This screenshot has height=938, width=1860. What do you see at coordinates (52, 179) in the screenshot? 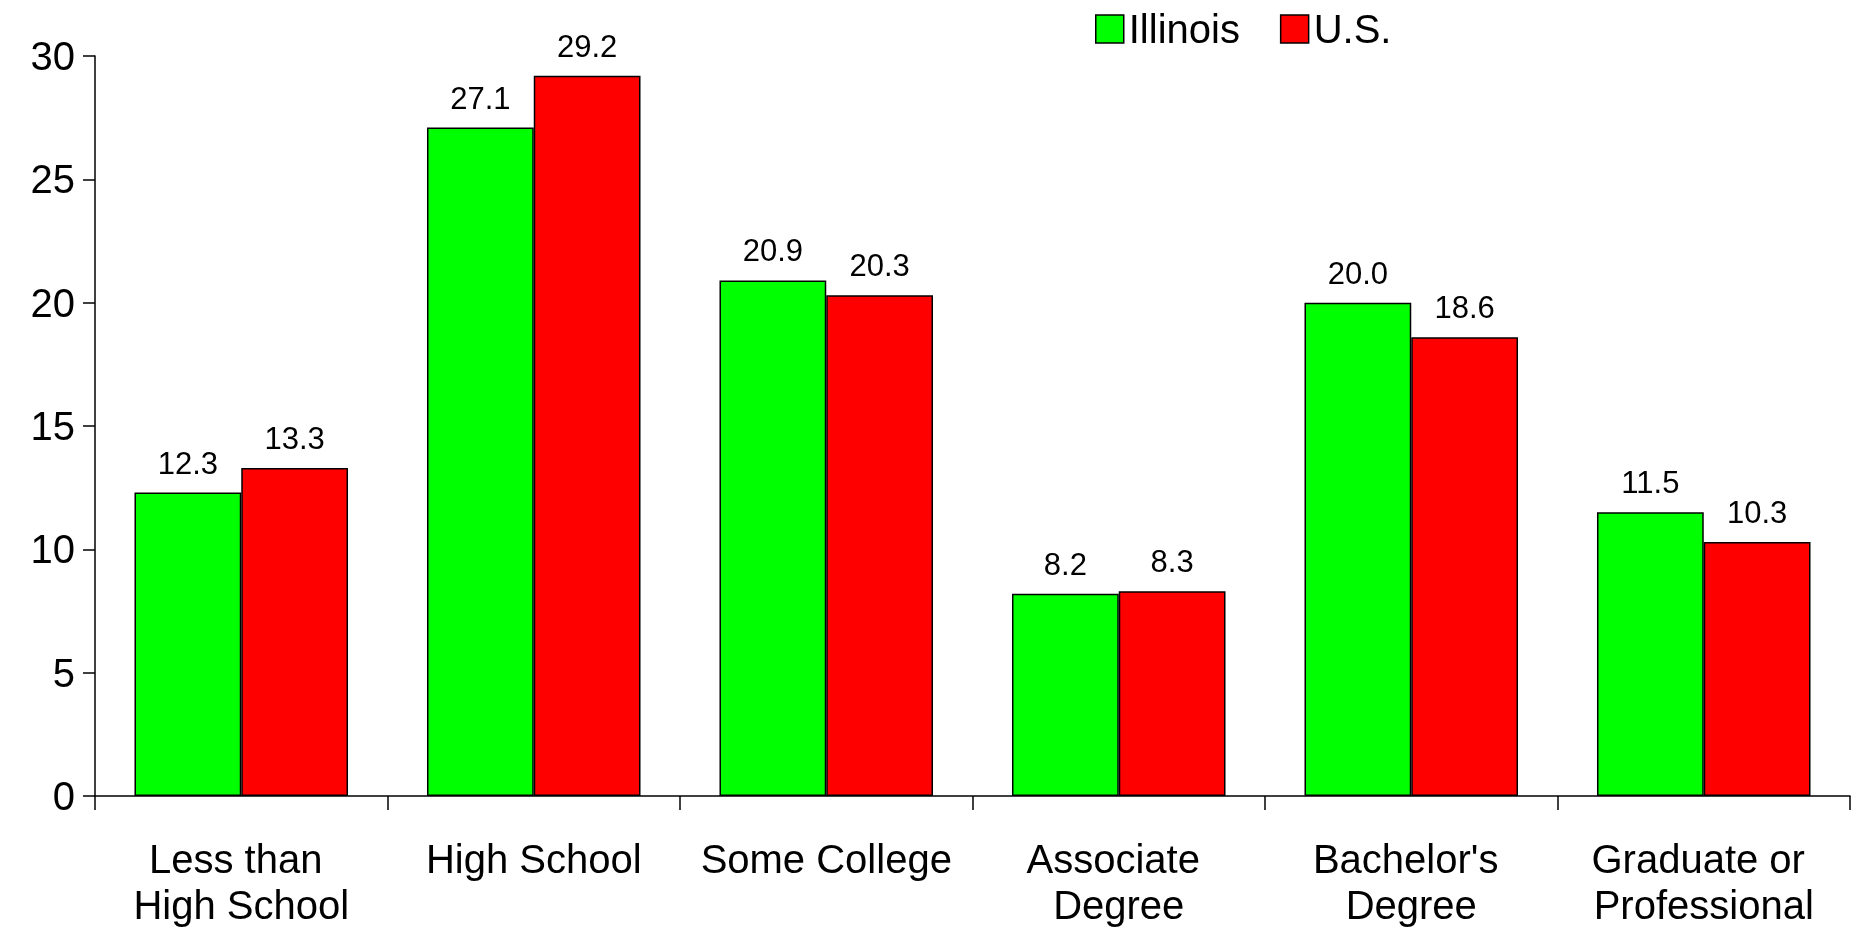
I see `y-tick-label: 25` at bounding box center [52, 179].